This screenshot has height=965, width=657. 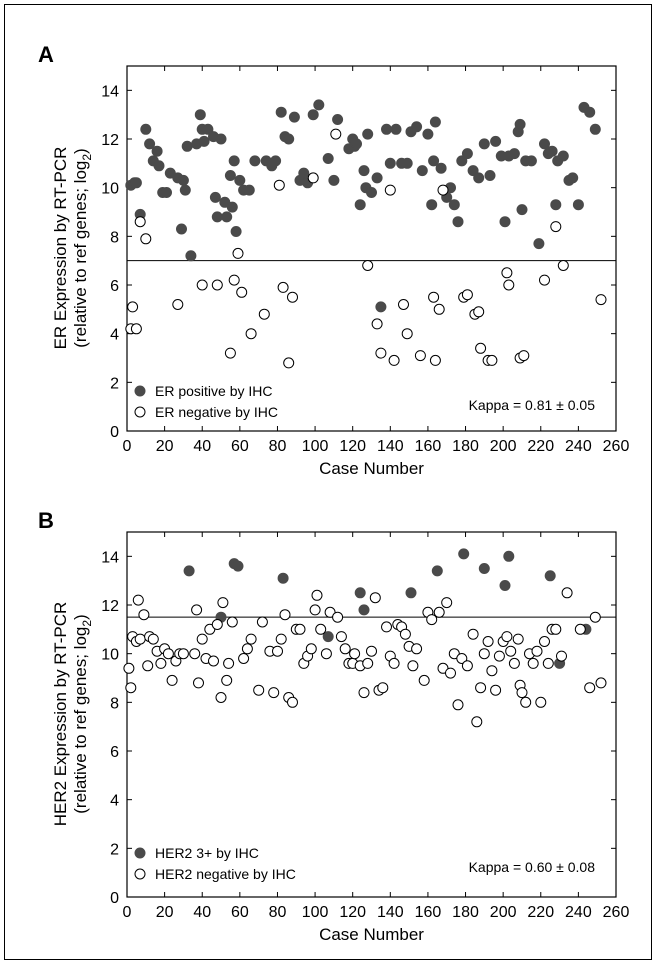 I want to click on x-tick-label: 60, so click(x=240, y=446).